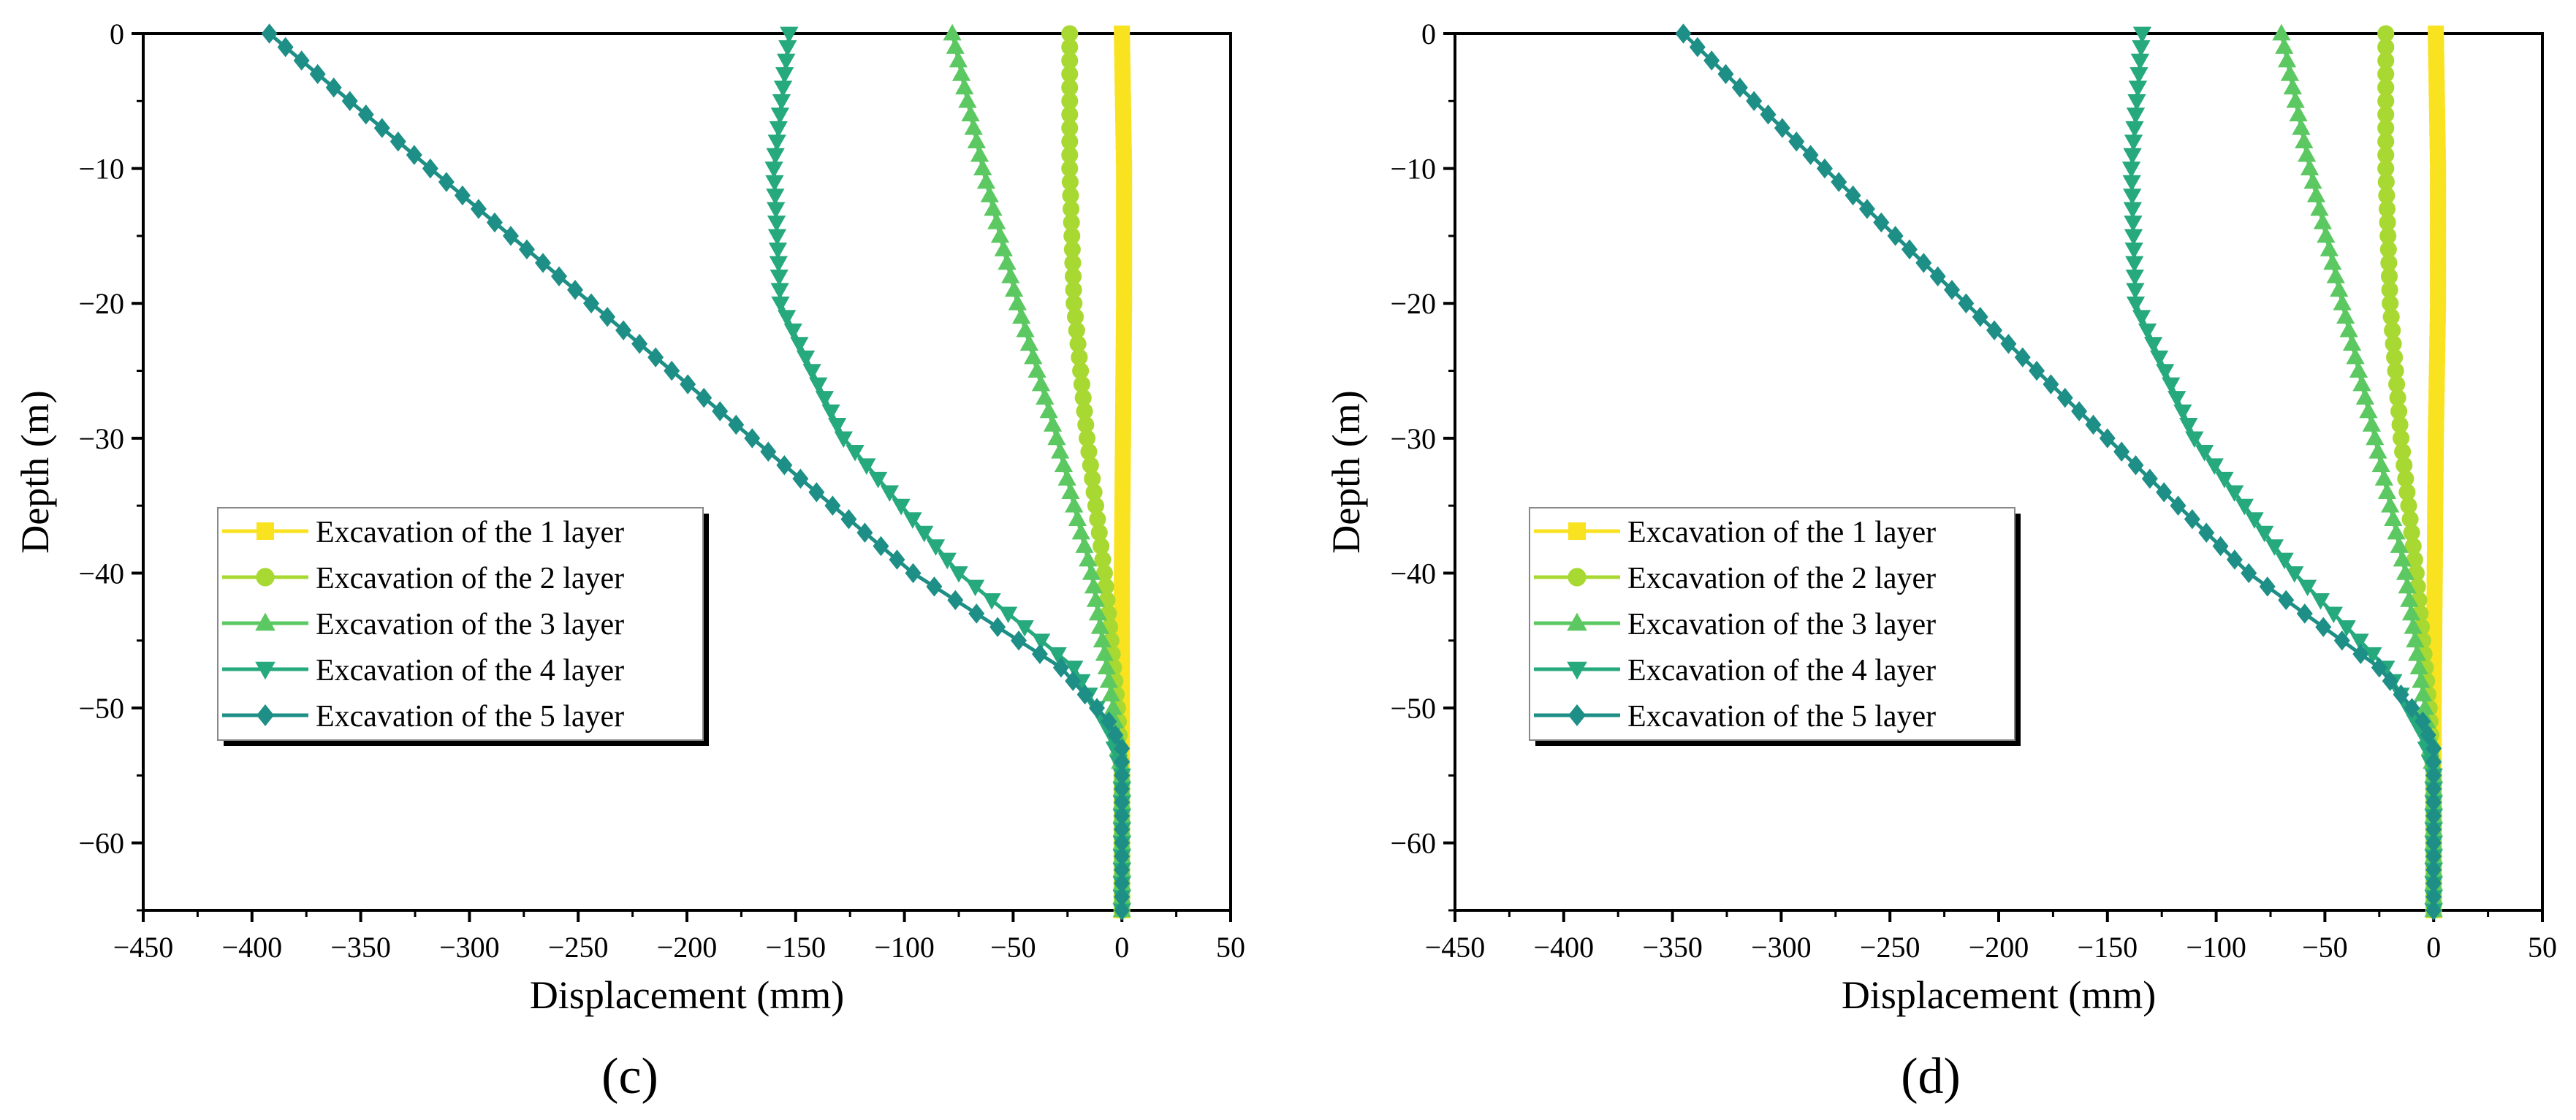  What do you see at coordinates (2216, 947) in the screenshot?
I see `x-tick-label: −100` at bounding box center [2216, 947].